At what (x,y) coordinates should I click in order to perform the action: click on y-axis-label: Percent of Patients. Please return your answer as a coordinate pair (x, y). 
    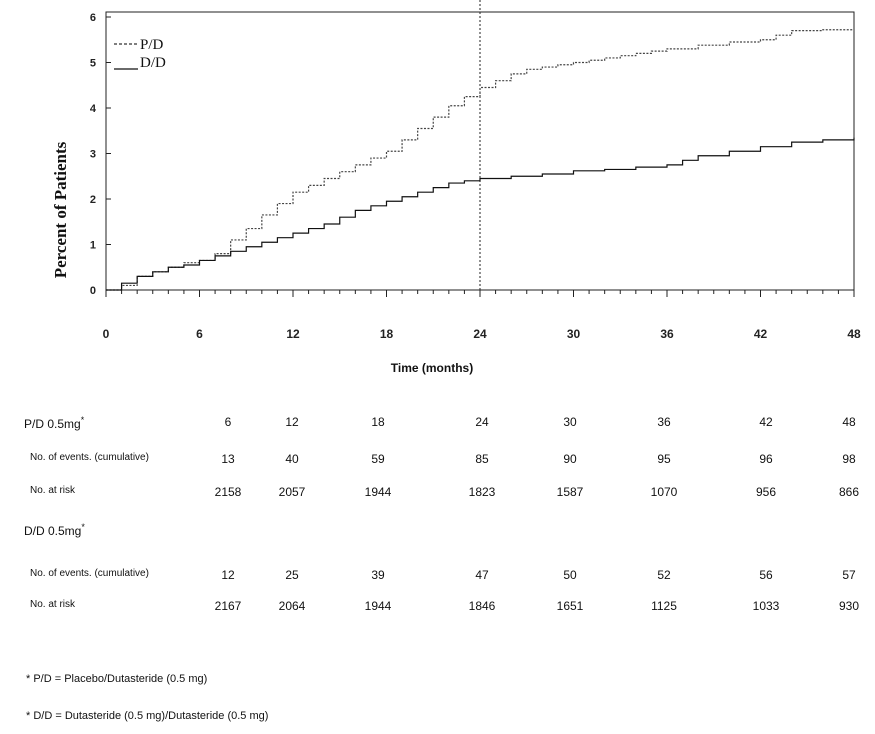
    Looking at the image, I should click on (60, 209).